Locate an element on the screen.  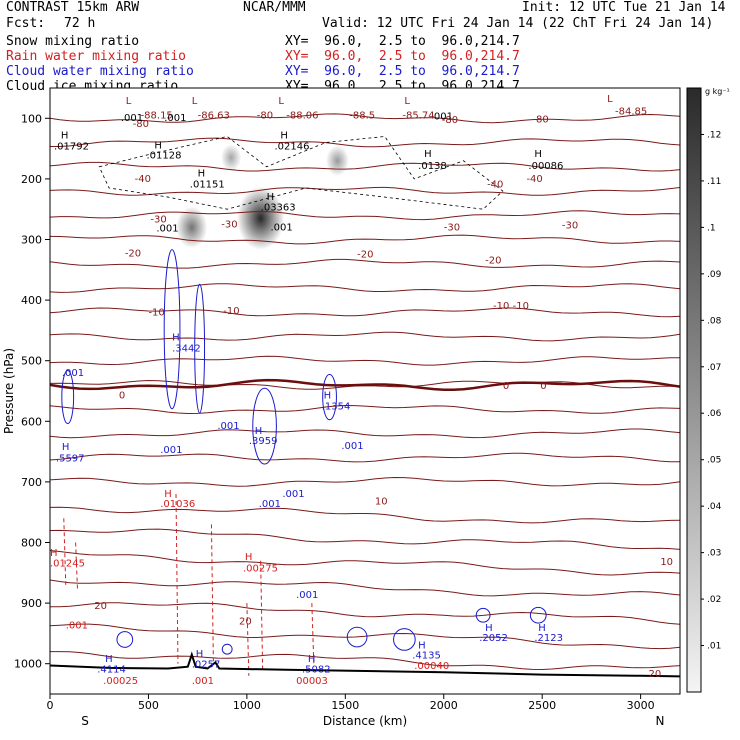
x-tick-label: 2000 is located at coordinates (444, 705).